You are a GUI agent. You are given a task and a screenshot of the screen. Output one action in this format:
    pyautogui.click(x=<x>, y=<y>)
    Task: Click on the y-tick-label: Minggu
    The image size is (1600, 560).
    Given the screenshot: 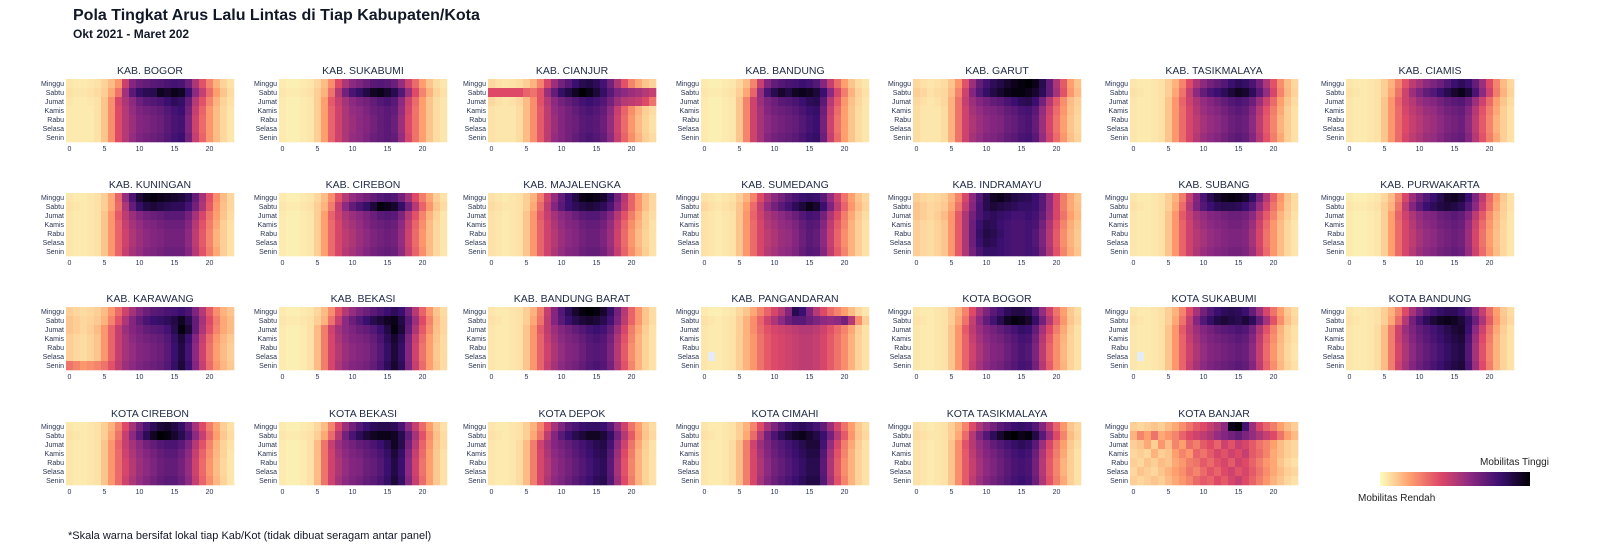 What is the action you would take?
    pyautogui.click(x=1116, y=427)
    